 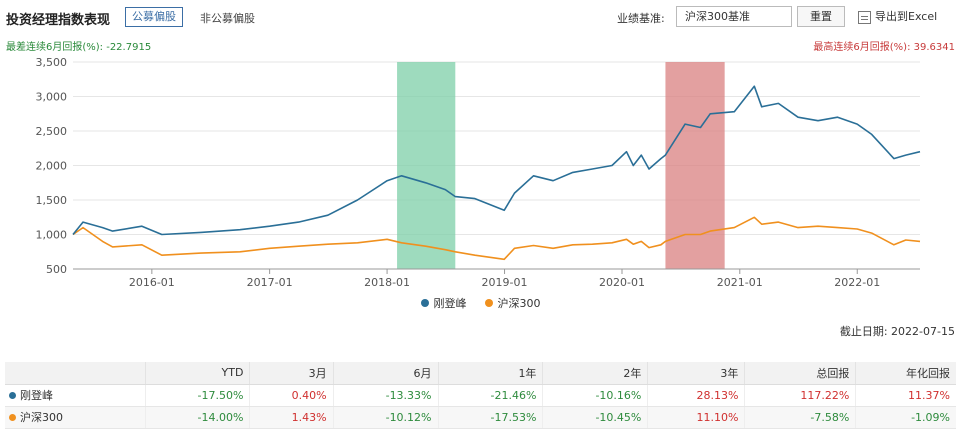 I want to click on col-header-3y: 3年, so click(x=696, y=373).